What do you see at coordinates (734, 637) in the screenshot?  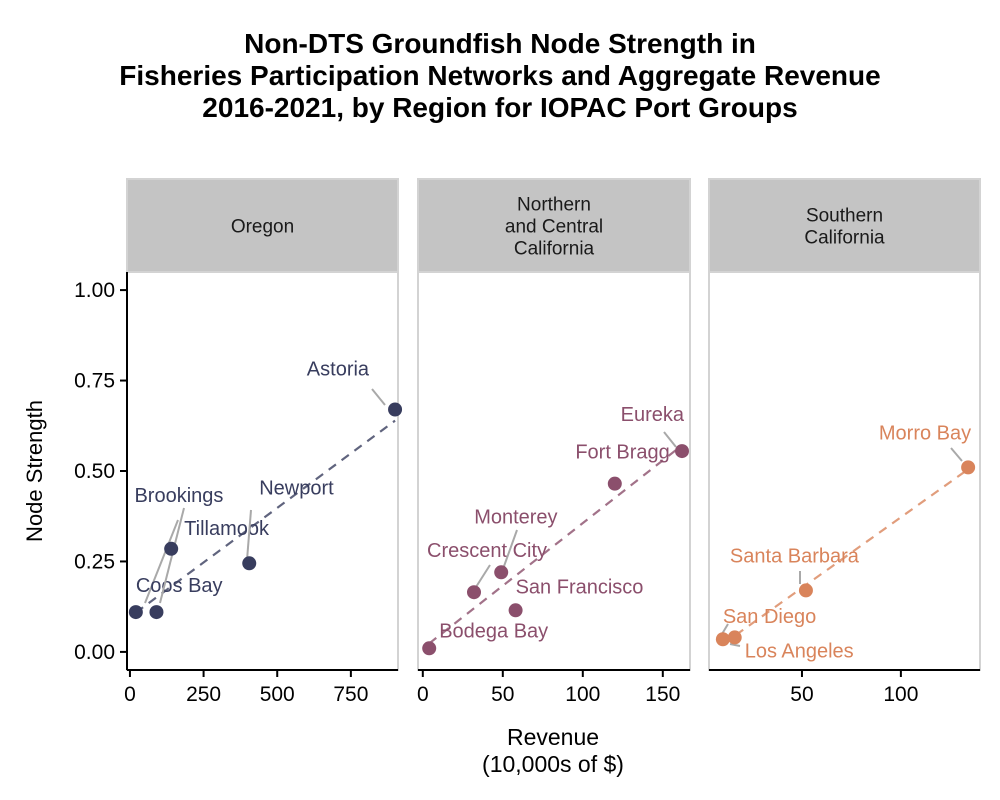 I see `data-point-los-angeles` at bounding box center [734, 637].